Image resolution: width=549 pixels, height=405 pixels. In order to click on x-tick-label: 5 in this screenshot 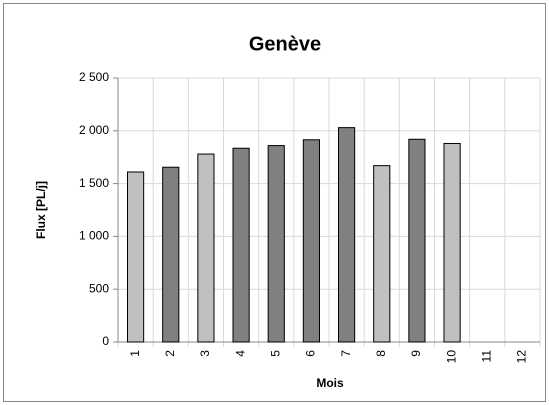, I will do `click(275, 353)`.